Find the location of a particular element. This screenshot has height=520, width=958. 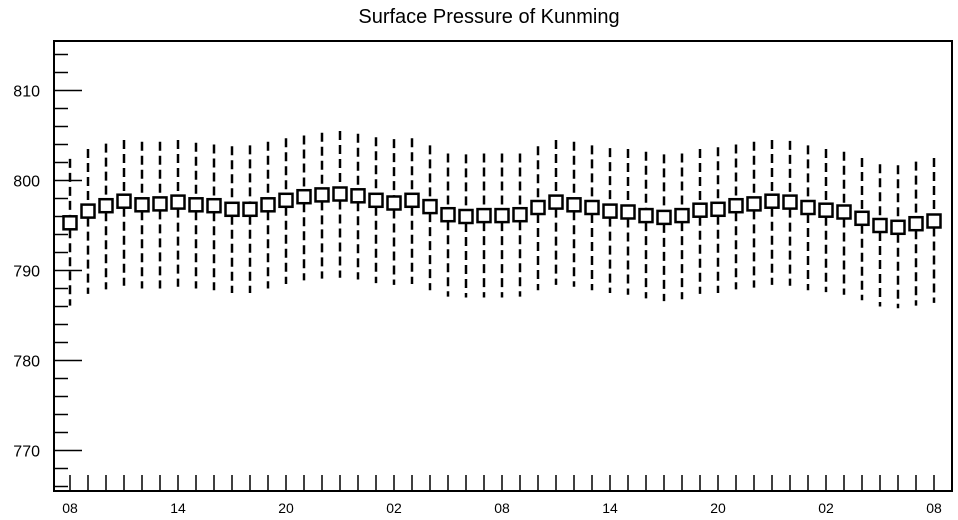

chart-title: Surface Pressure of Kunming is located at coordinates (488, 17).